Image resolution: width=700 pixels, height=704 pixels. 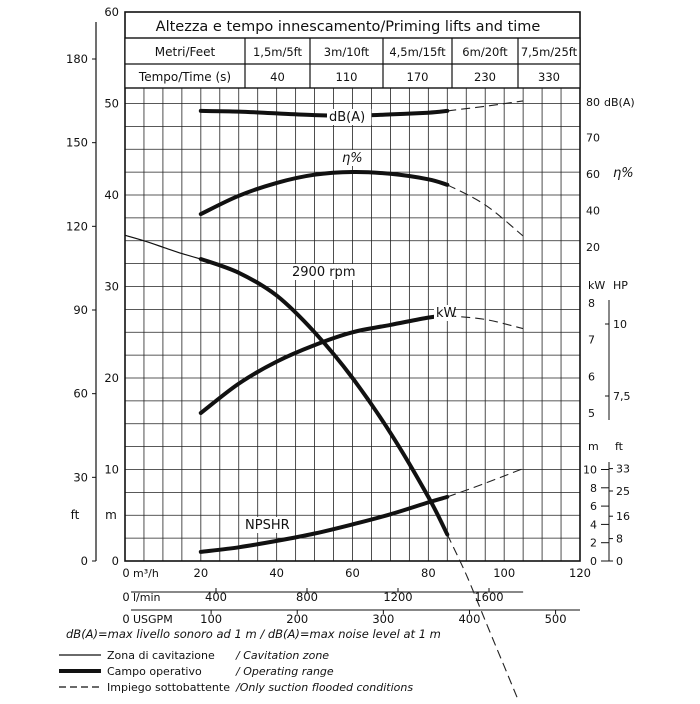 What do you see at coordinates (324, 364) in the screenshot?
I see `kw-curve-operating` at bounding box center [324, 364].